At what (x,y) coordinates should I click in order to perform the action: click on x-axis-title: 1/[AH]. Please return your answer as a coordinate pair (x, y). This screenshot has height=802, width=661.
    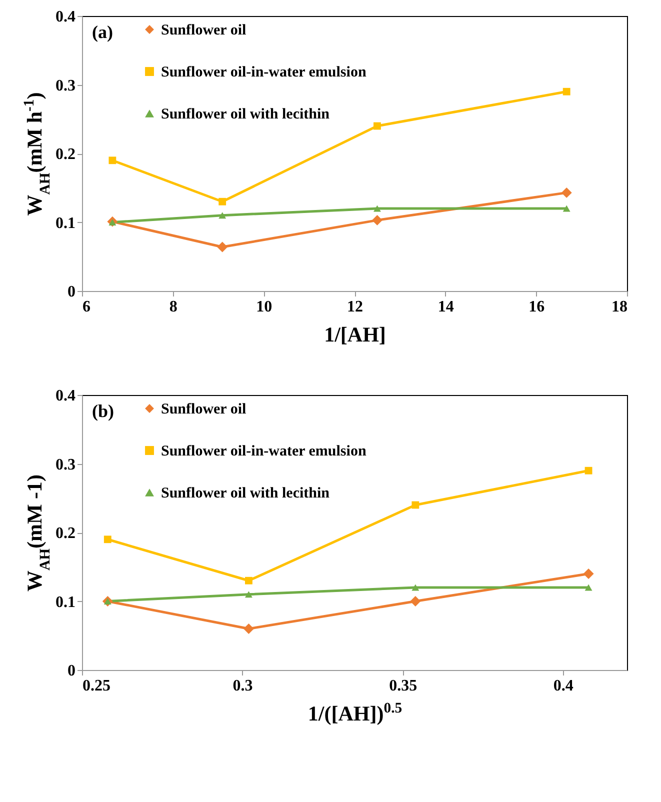
    Looking at the image, I should click on (355, 334).